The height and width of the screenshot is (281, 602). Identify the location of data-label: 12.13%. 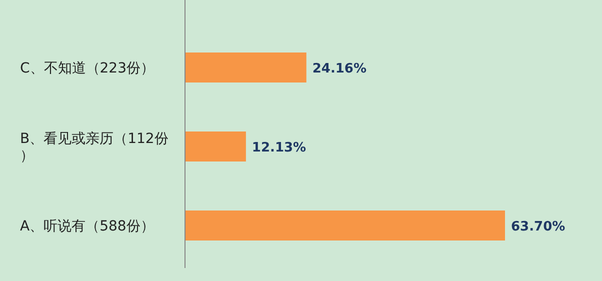
(279, 148).